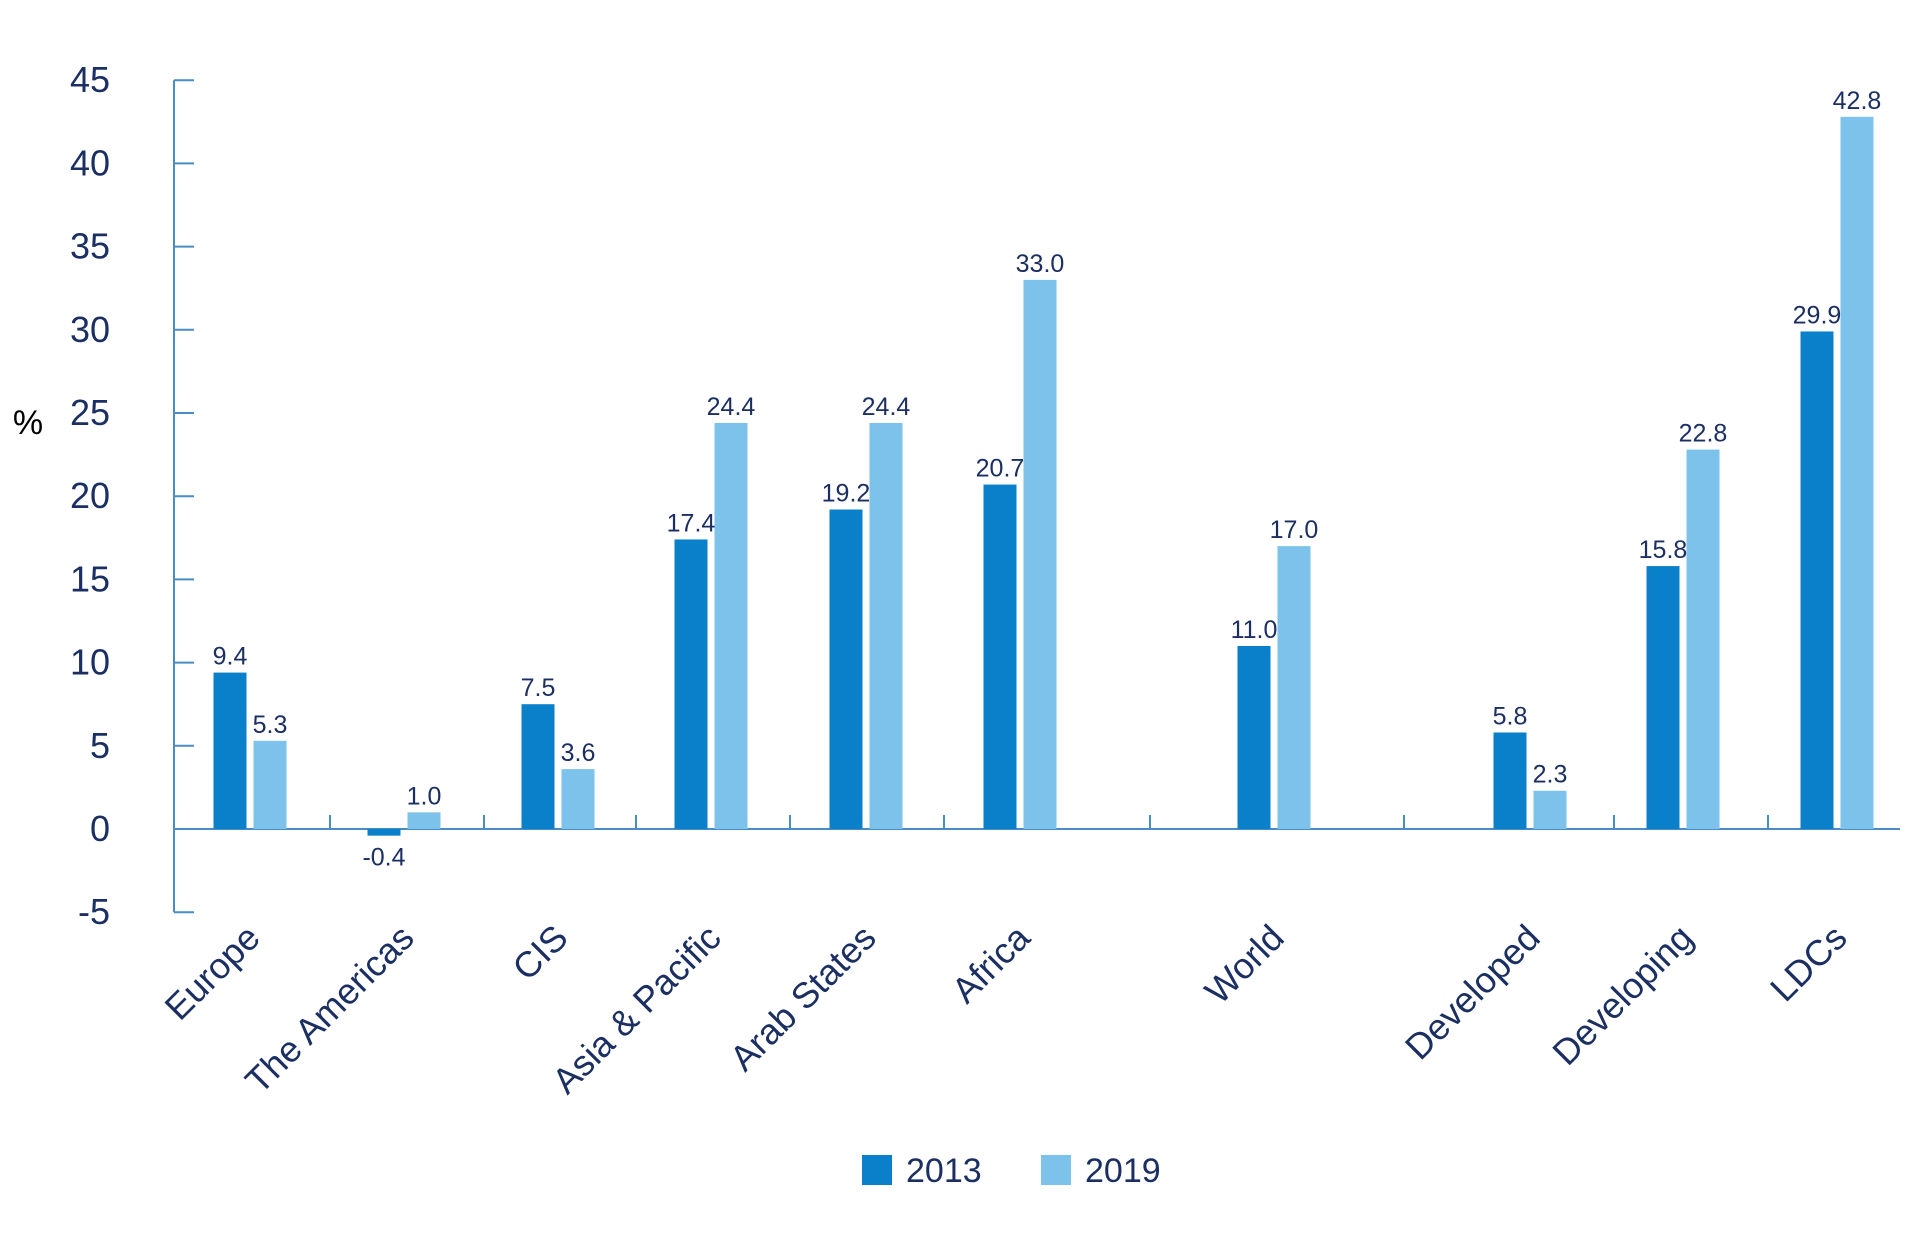 The height and width of the screenshot is (1258, 1920). What do you see at coordinates (90, 412) in the screenshot?
I see `y-tick-label: 25` at bounding box center [90, 412].